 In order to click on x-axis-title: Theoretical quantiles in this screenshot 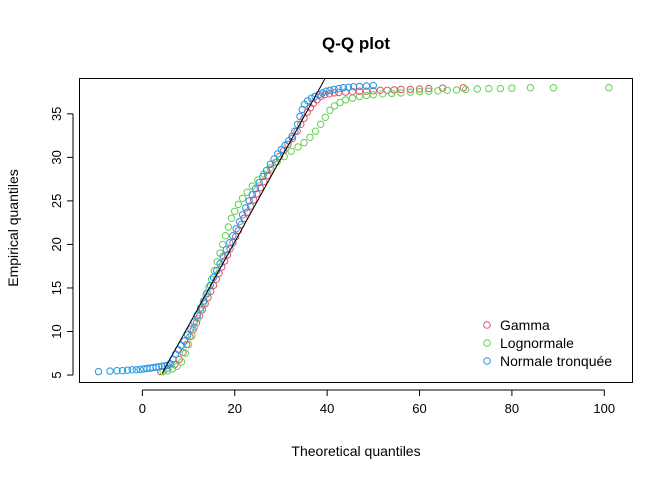, I will do `click(355, 451)`.